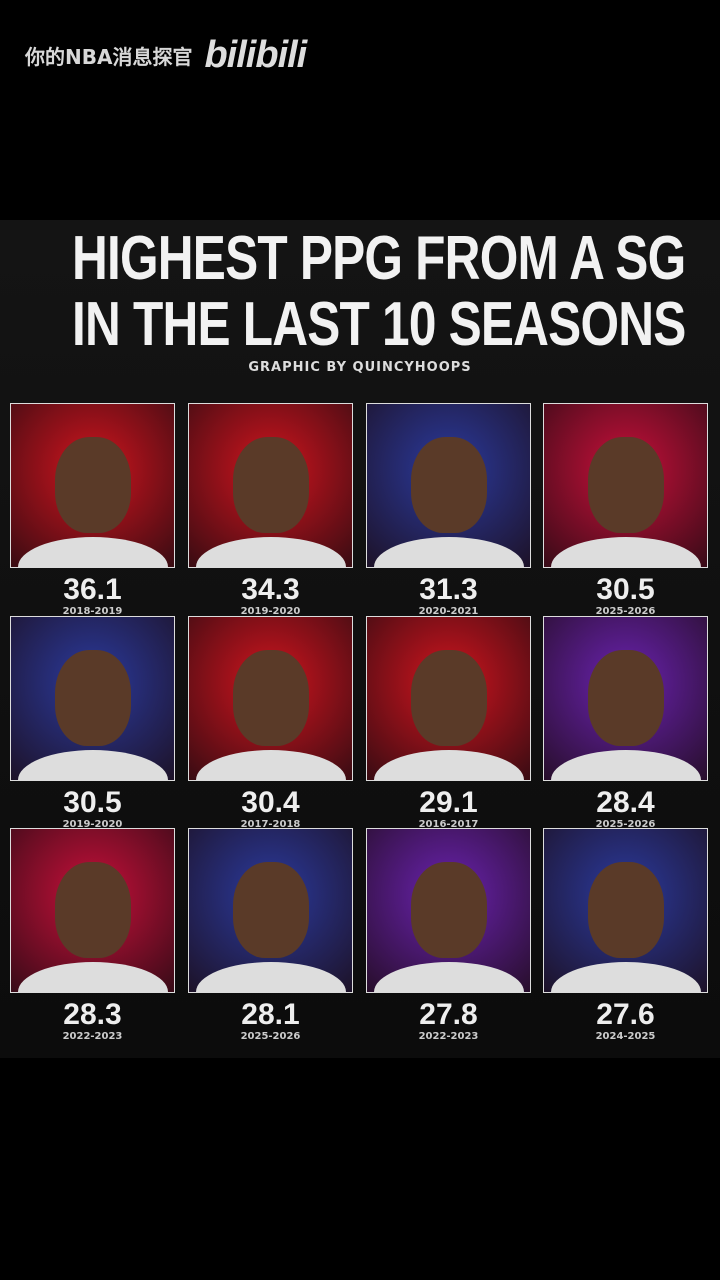 Image resolution: width=720 pixels, height=1280 pixels. Describe the element at coordinates (379, 258) in the screenshot. I see `title-line-1: HIGHEST PPG FROM A SG` at that location.